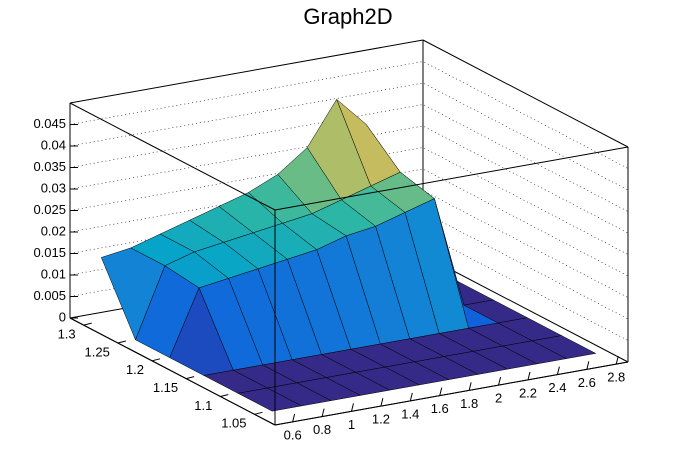 Image resolution: width=696 pixels, height=472 pixels. What do you see at coordinates (233, 423) in the screenshot?
I see `y-tick-label: 1.05` at bounding box center [233, 423].